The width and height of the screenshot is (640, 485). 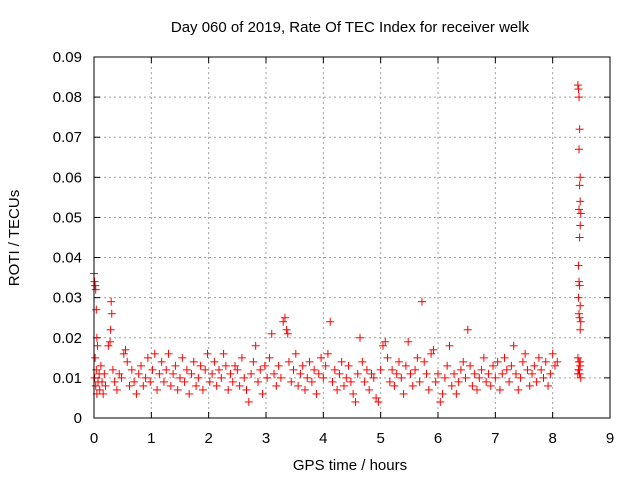 What do you see at coordinates (610, 438) in the screenshot?
I see `x-tick-label: 9` at bounding box center [610, 438].